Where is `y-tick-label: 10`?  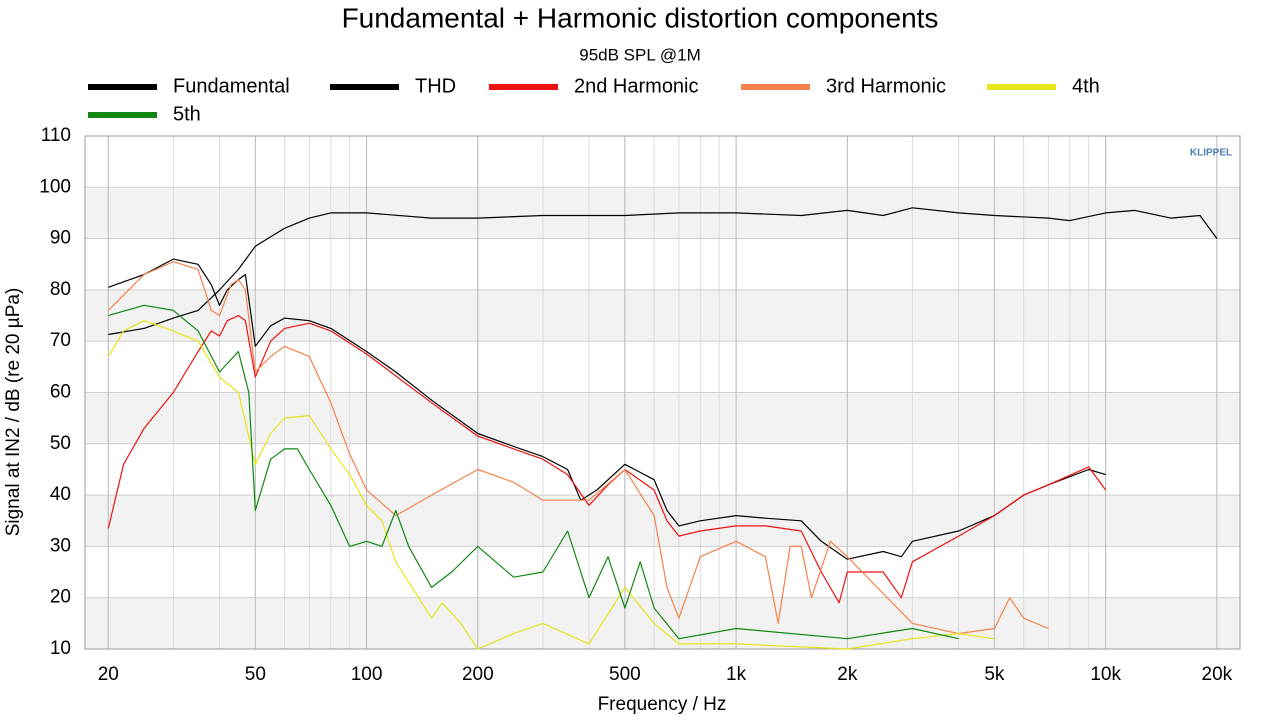
y-tick-label: 10 is located at coordinates (60, 648).